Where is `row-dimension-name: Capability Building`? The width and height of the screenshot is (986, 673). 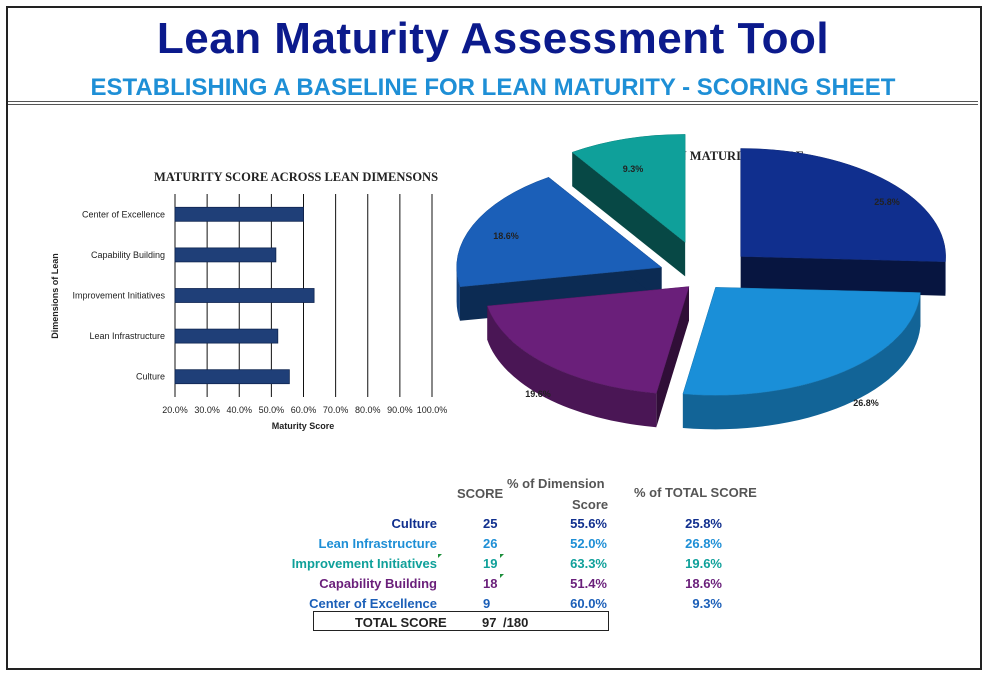 row-dimension-name: Capability Building is located at coordinates (378, 583).